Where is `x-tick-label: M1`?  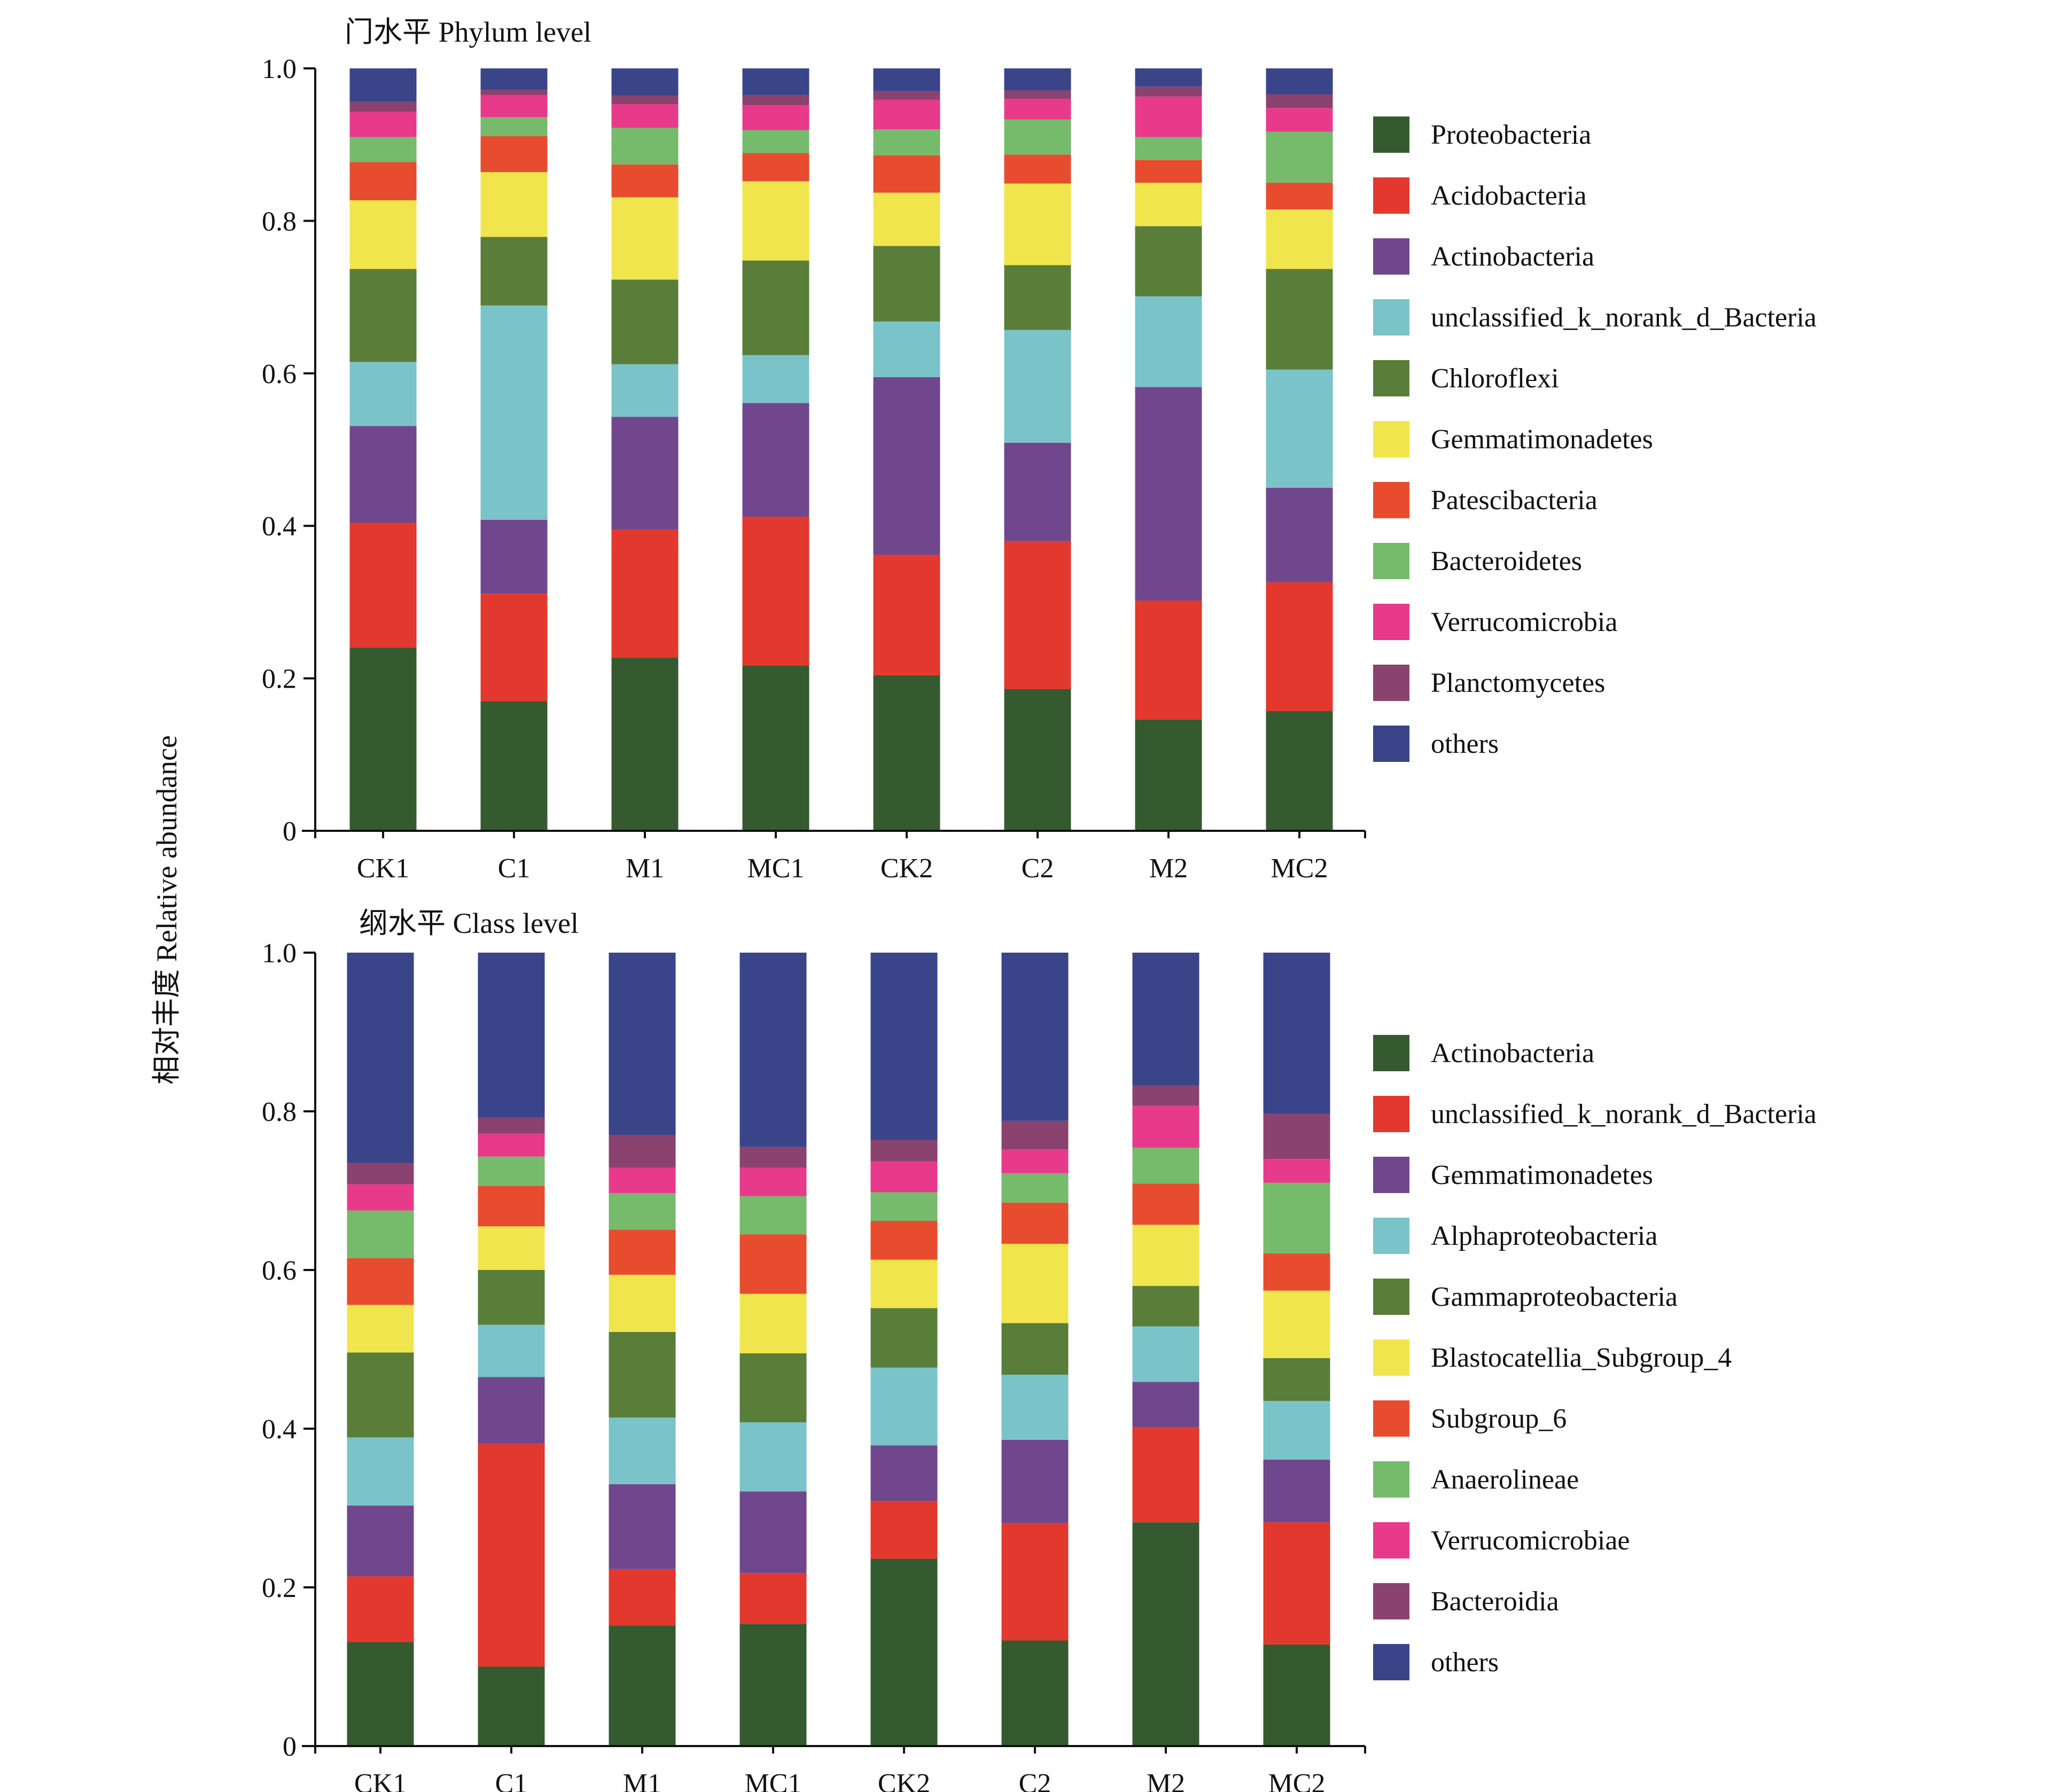
x-tick-label: M1 is located at coordinates (642, 1780).